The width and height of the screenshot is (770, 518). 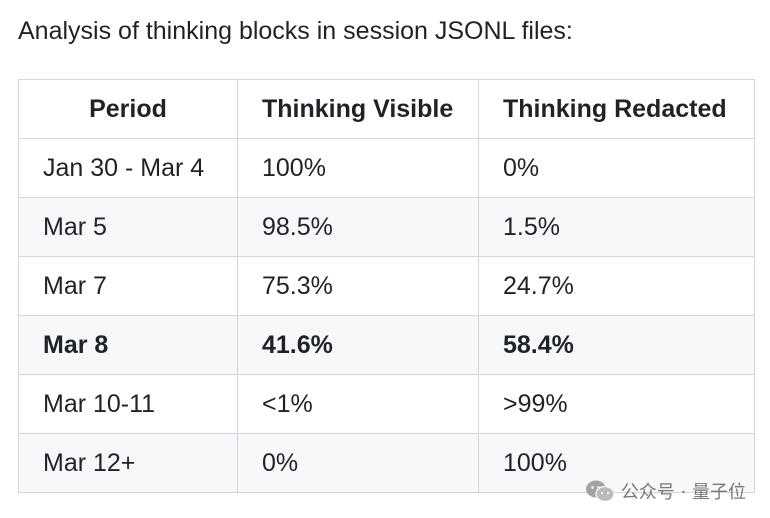 What do you see at coordinates (683, 492) in the screenshot?
I see `watermark-text: 公众号 · 量子位` at bounding box center [683, 492].